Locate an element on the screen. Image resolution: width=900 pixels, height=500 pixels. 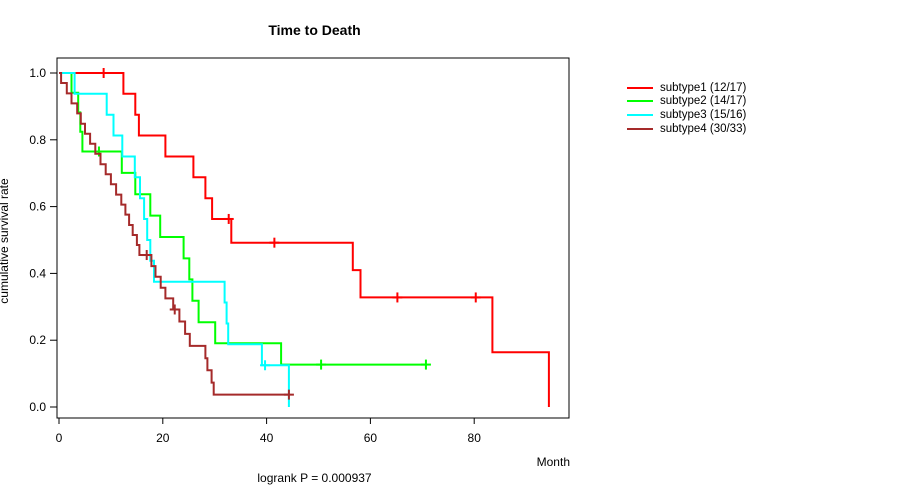
y-tick-label: 1.0 is located at coordinates (37, 73).